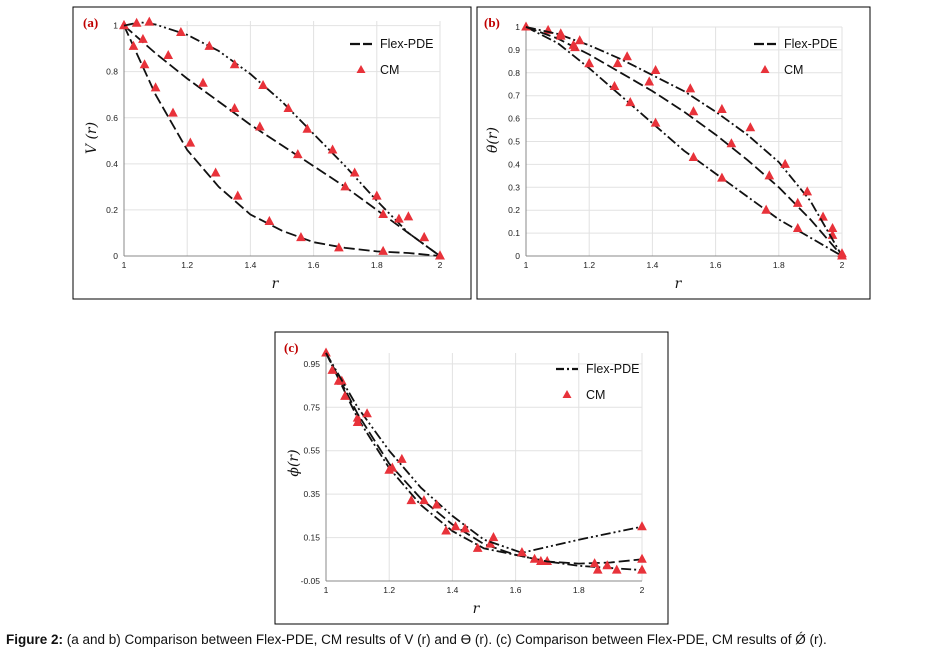  Describe the element at coordinates (452, 590) in the screenshot. I see `x-tick-label: 1.4` at that location.